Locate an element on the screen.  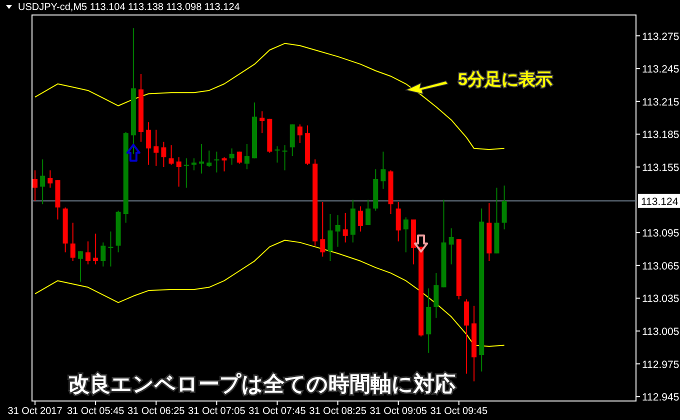
y-tick-label: 113.065 is located at coordinates (661, 266).